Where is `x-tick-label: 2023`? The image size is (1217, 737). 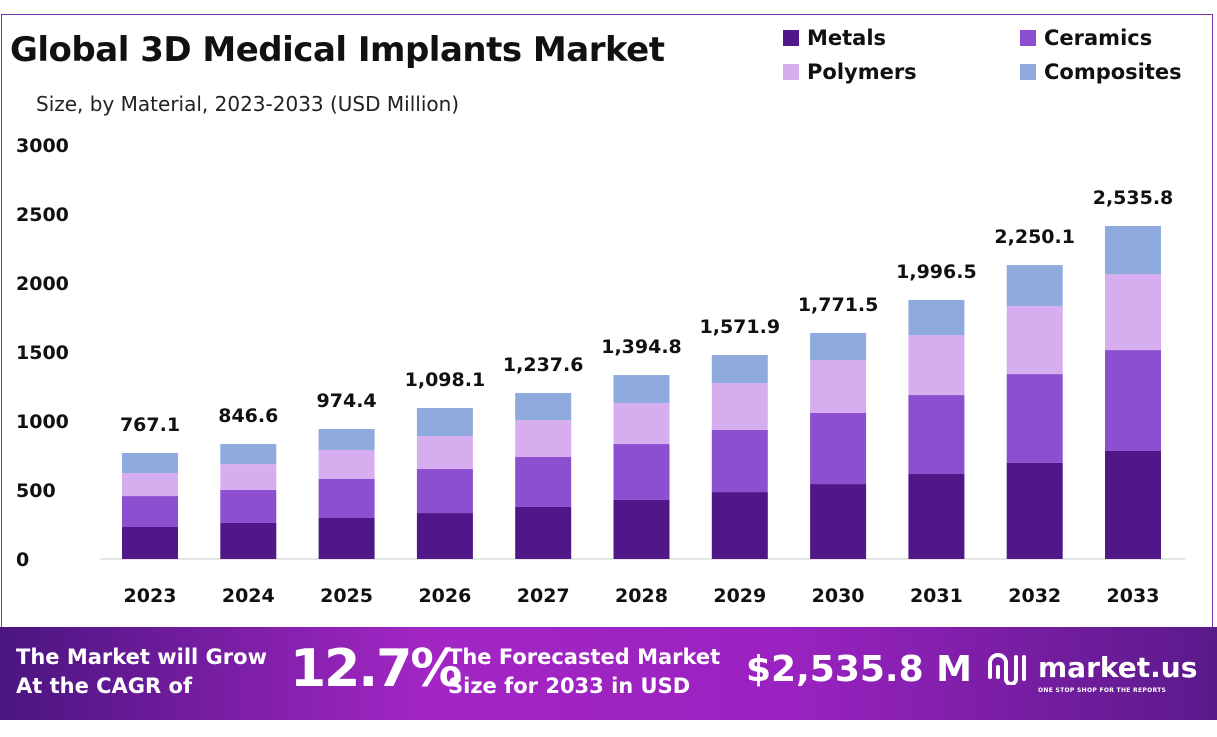
x-tick-label: 2023 is located at coordinates (150, 596).